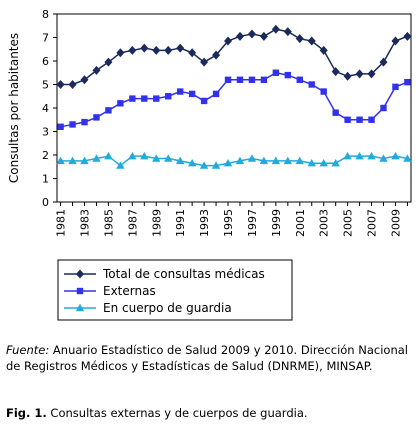 The image size is (420, 432). Describe the element at coordinates (61, 223) in the screenshot. I see `x-tick-label: 1981` at that location.